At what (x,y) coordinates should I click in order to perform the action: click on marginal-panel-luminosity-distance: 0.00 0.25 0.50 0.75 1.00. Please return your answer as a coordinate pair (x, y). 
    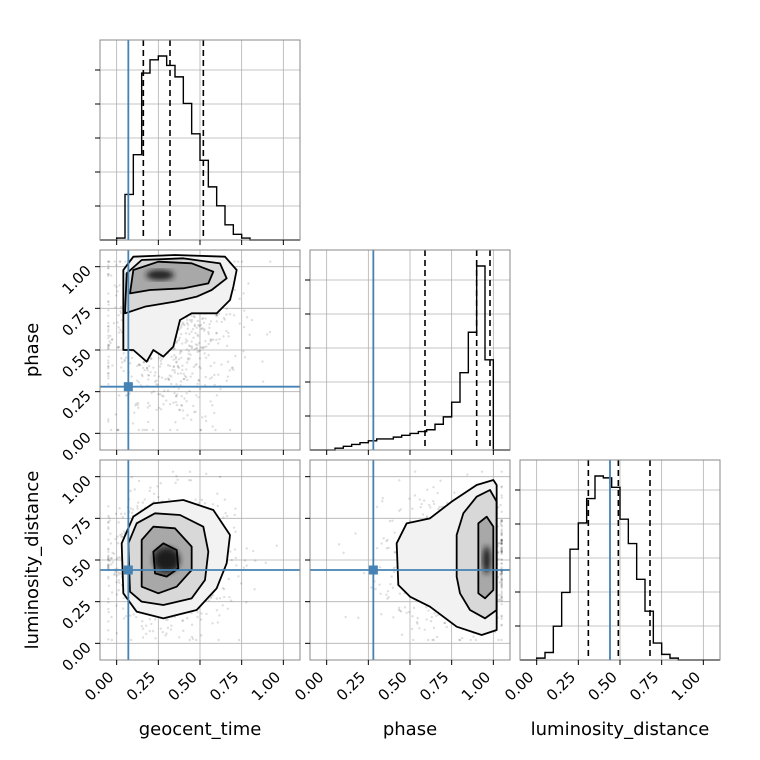
    Looking at the image, I should click on (611, 581).